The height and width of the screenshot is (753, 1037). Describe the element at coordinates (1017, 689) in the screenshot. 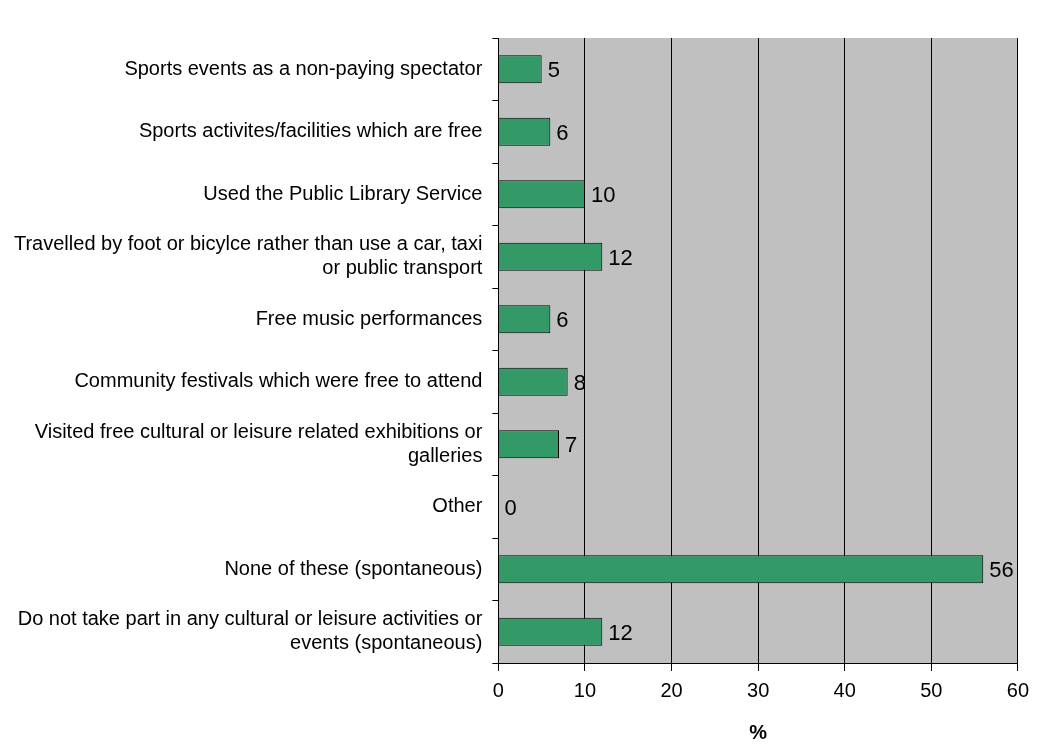

I see `x-tick-label: 60` at that location.